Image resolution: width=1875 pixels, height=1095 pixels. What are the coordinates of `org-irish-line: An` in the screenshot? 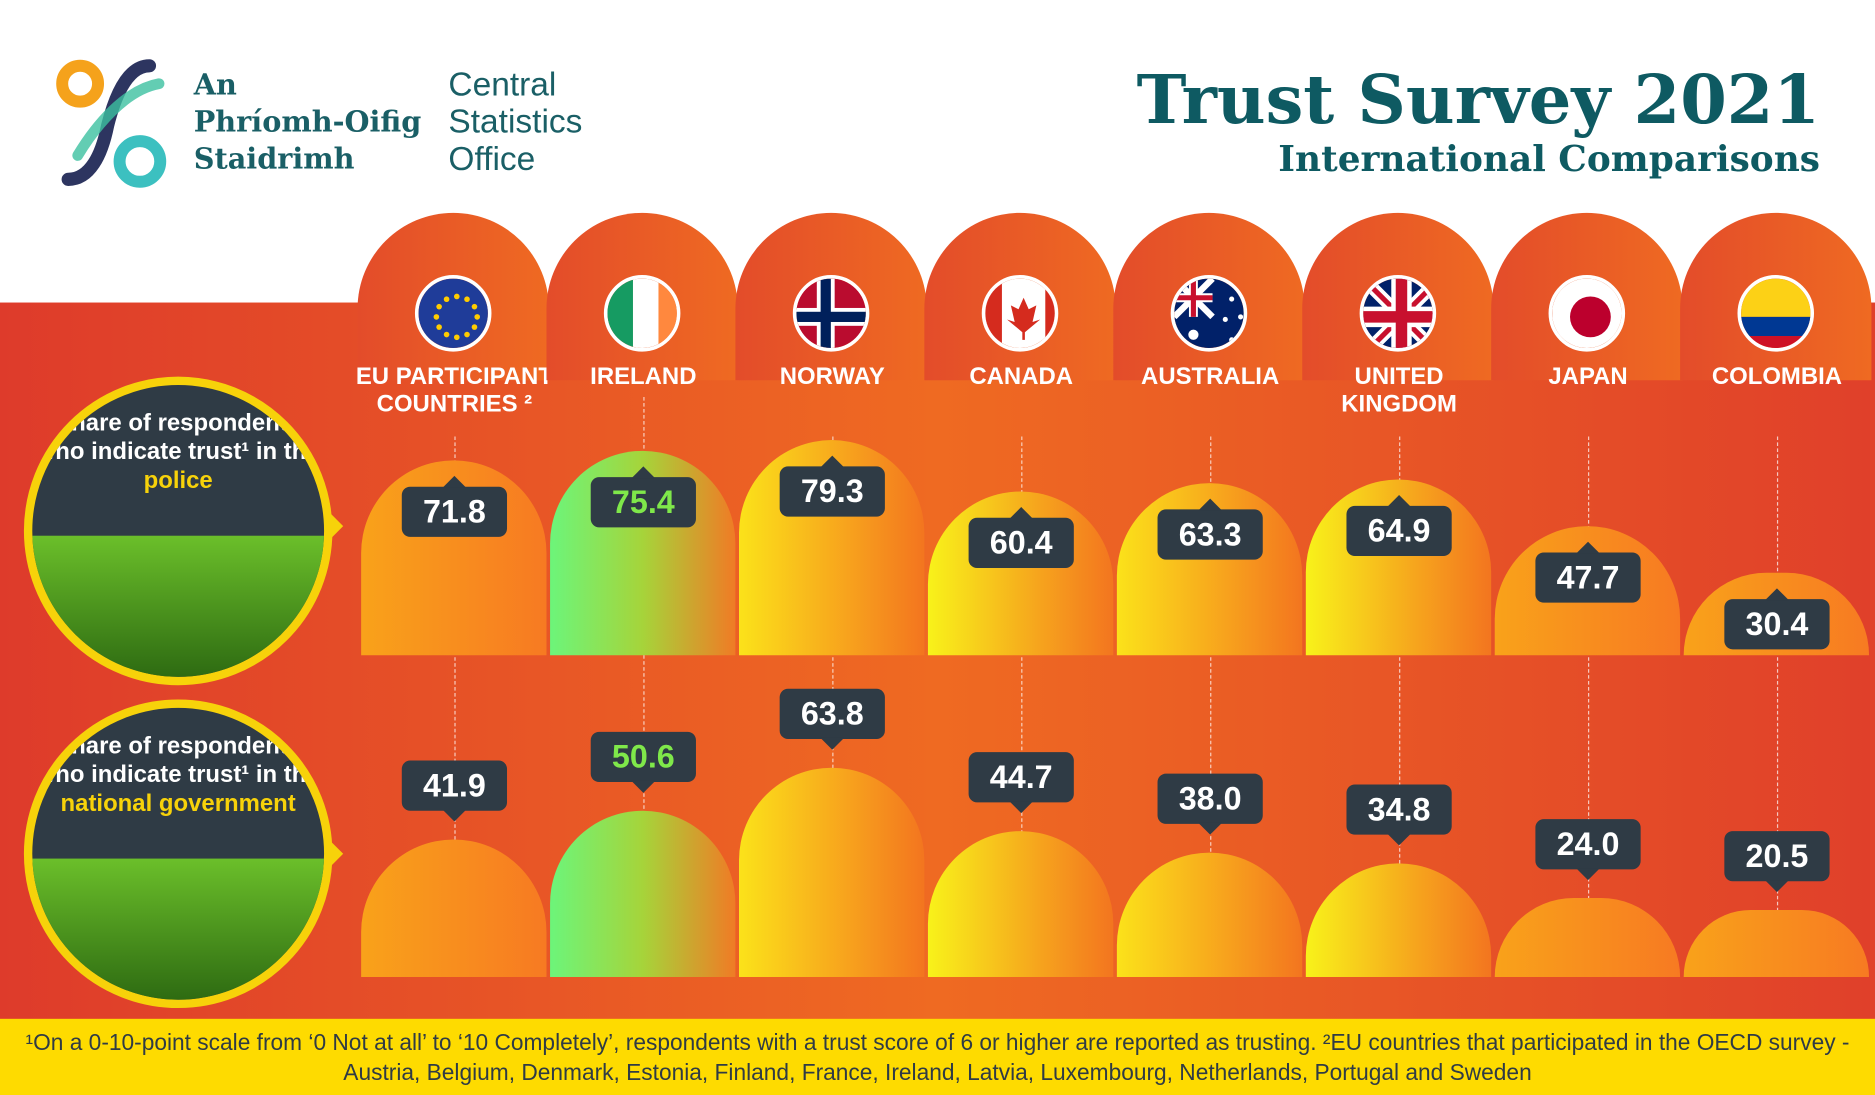 It's located at (215, 84).